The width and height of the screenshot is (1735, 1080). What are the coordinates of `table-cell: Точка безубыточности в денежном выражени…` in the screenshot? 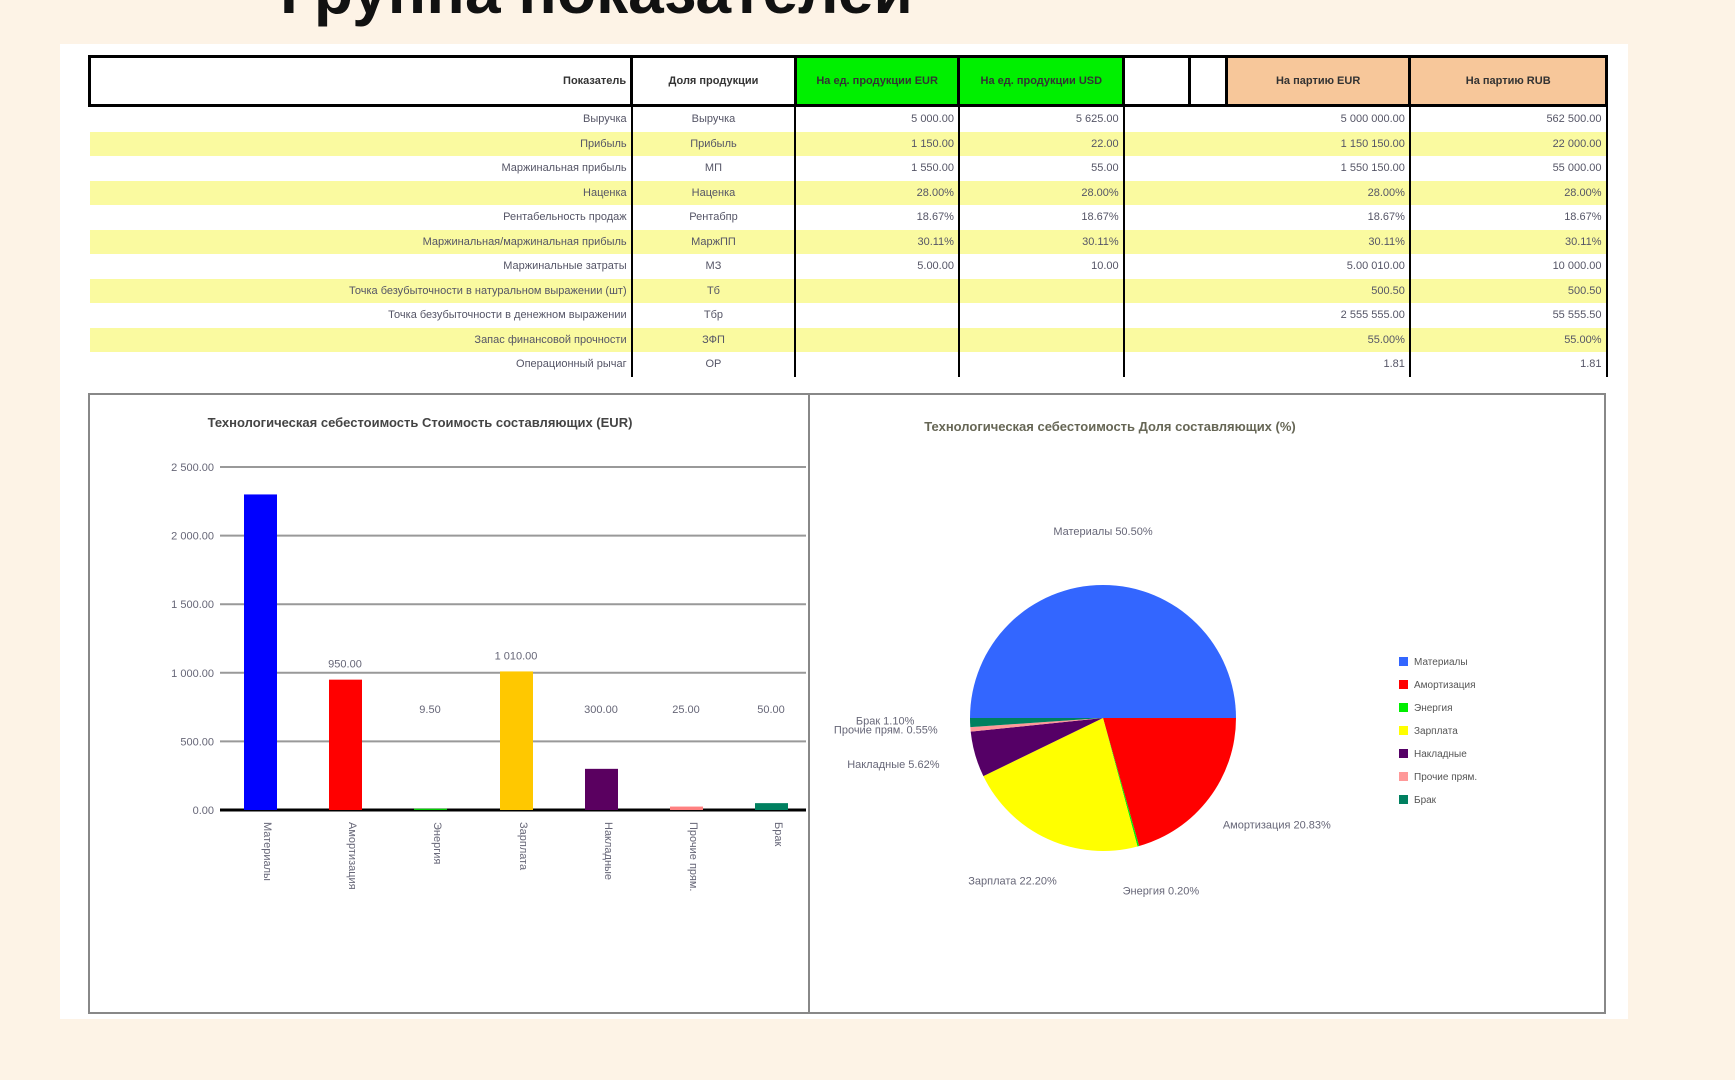 It's located at (361, 315).